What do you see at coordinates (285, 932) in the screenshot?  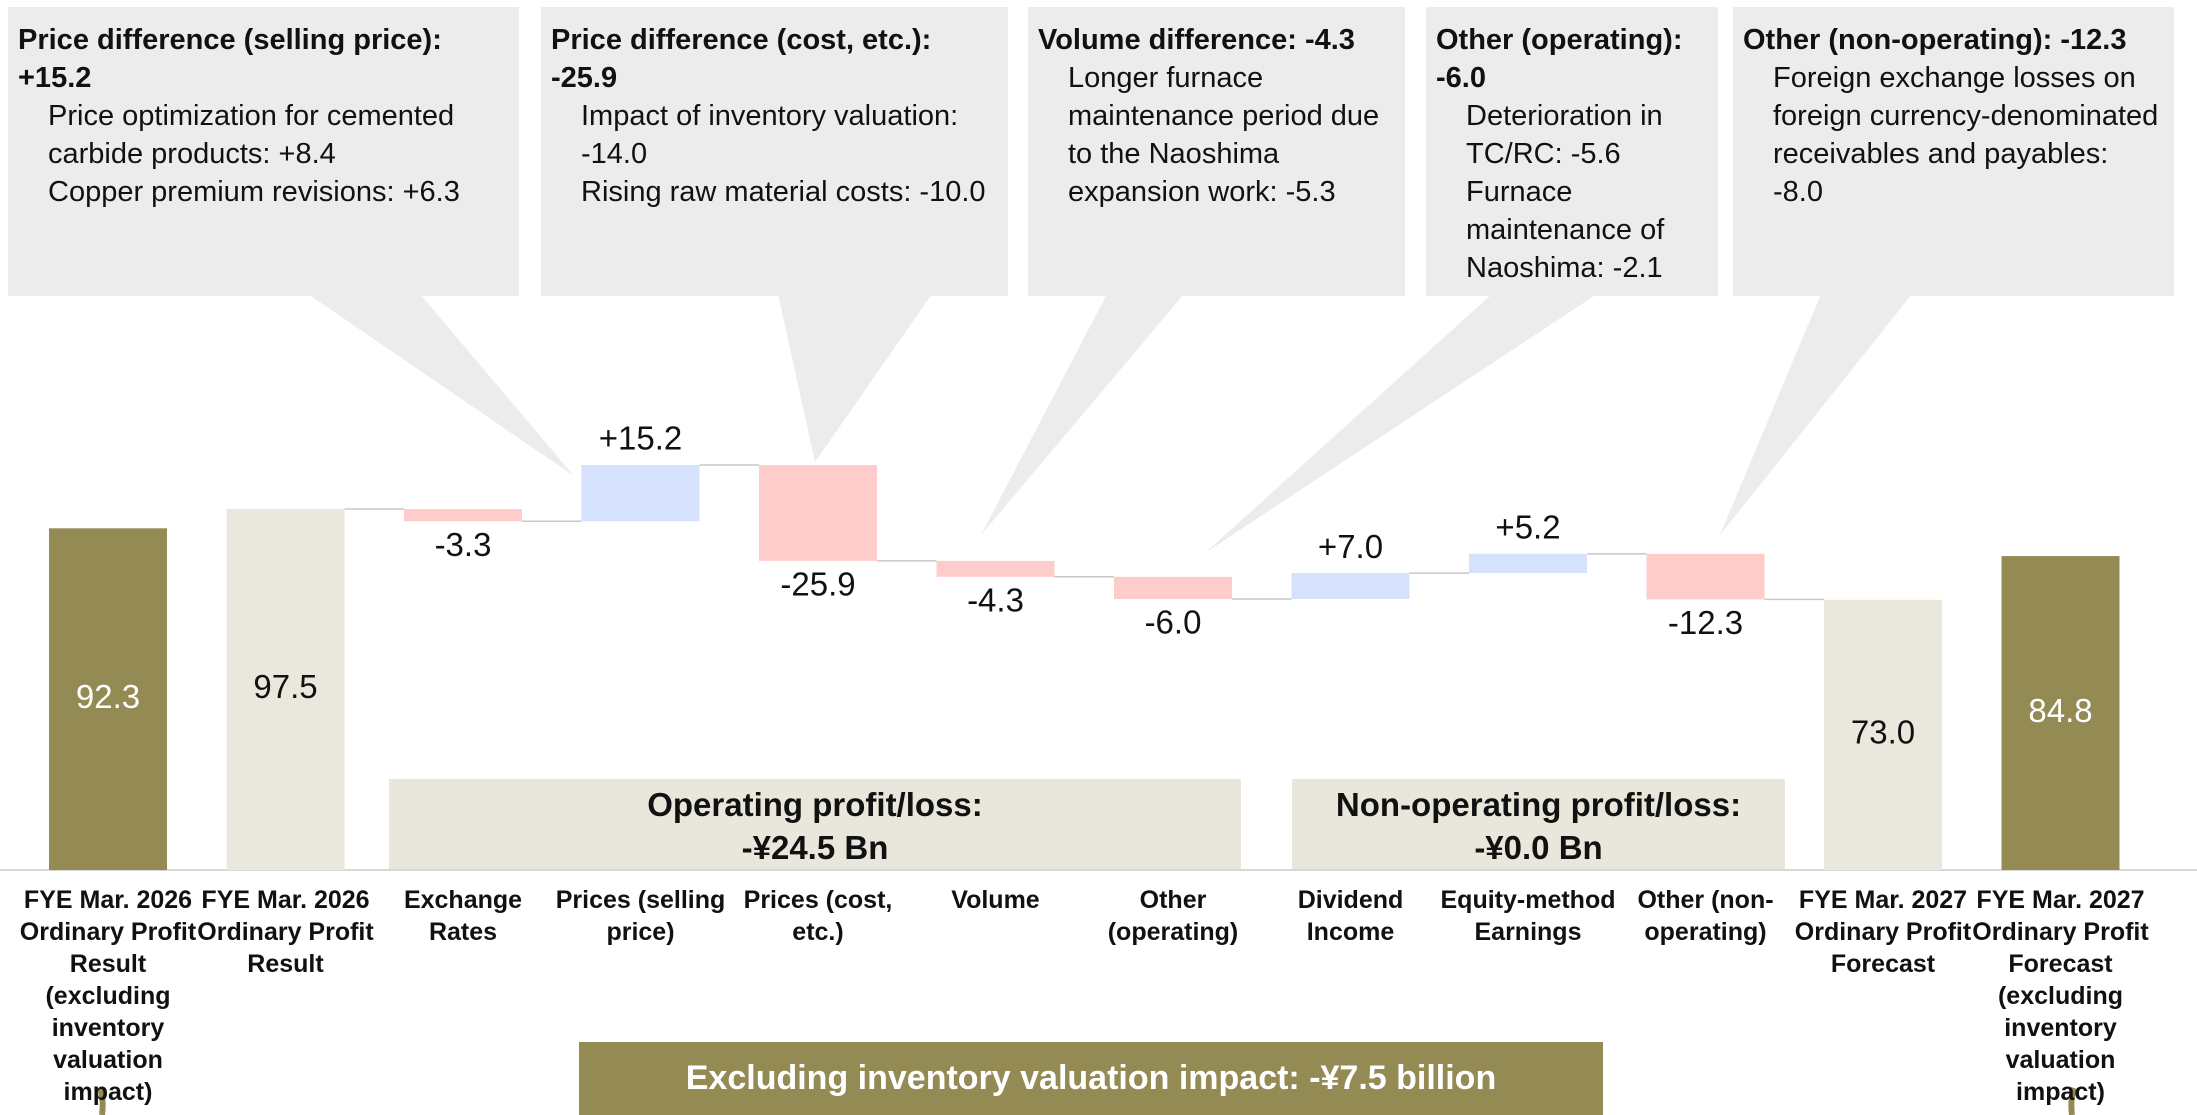 I see `x-tick-label: FYE Mar. 2026 Ordinary Profit Result` at bounding box center [285, 932].